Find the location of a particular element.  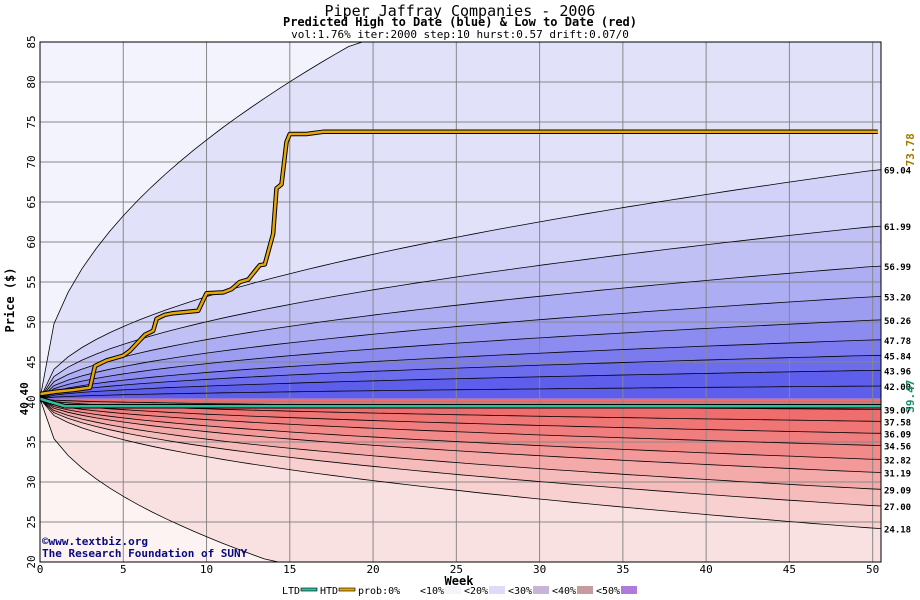

quantile-label: 32.82 is located at coordinates (897, 461).